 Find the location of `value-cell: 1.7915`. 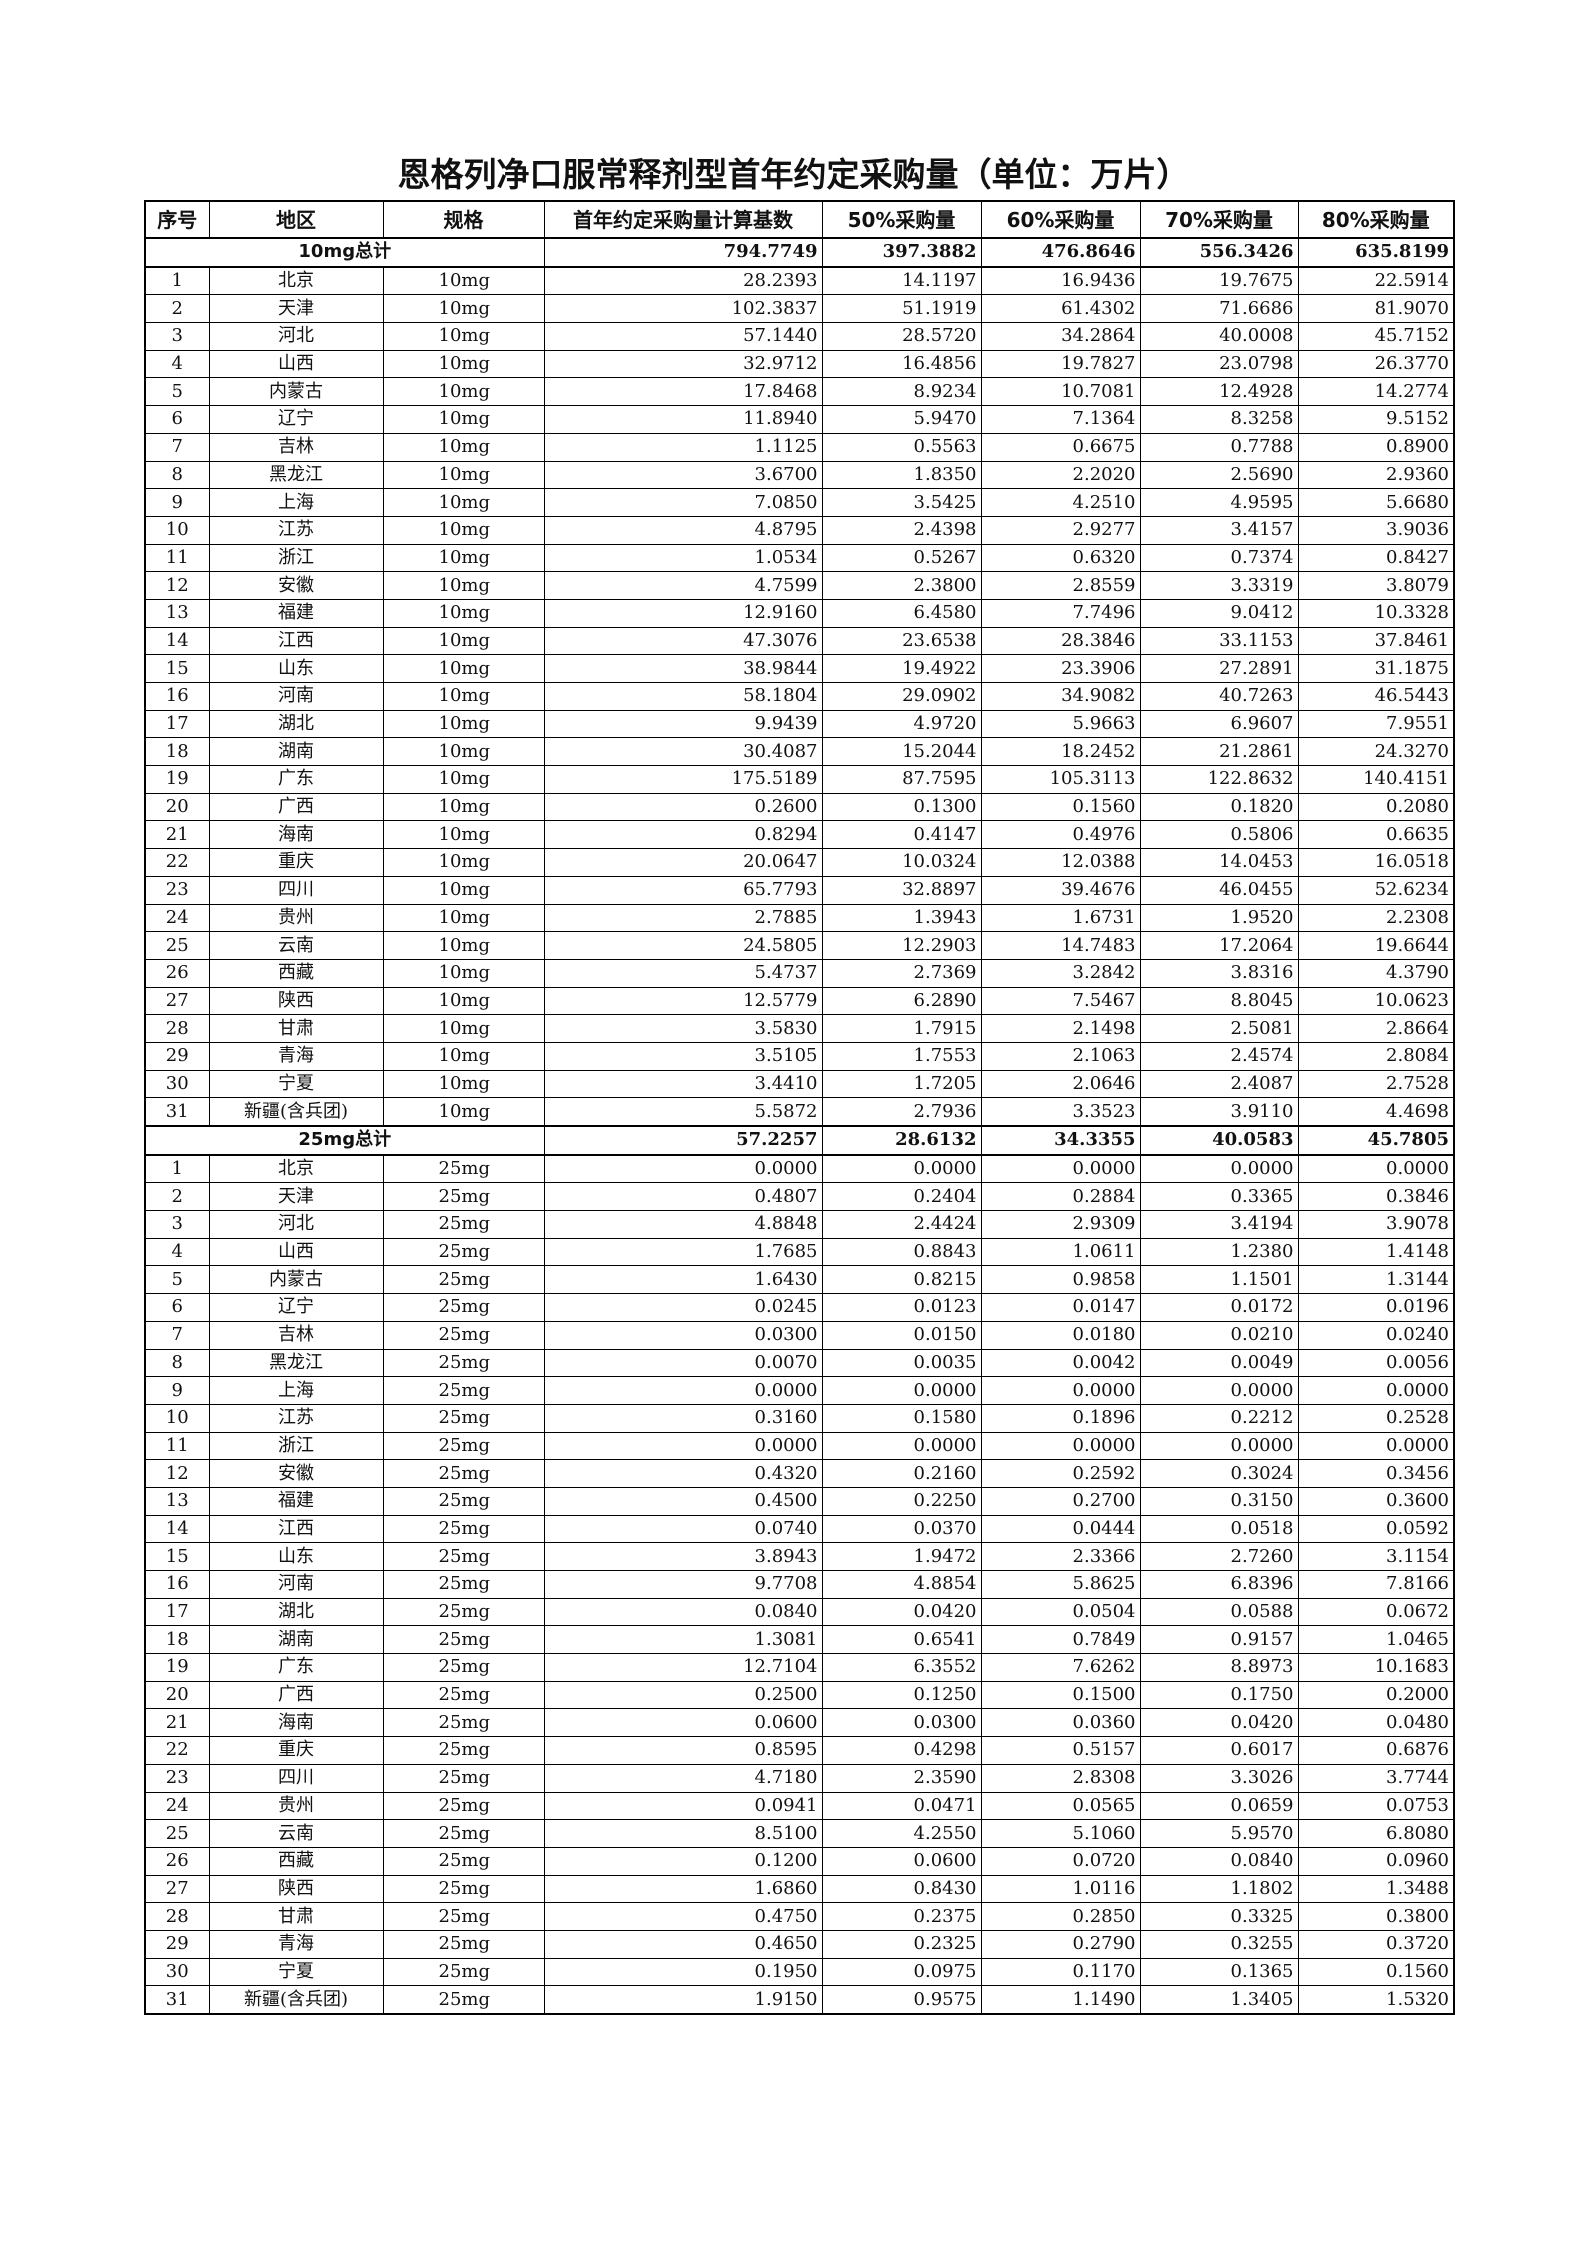

value-cell: 1.7915 is located at coordinates (901, 1028).